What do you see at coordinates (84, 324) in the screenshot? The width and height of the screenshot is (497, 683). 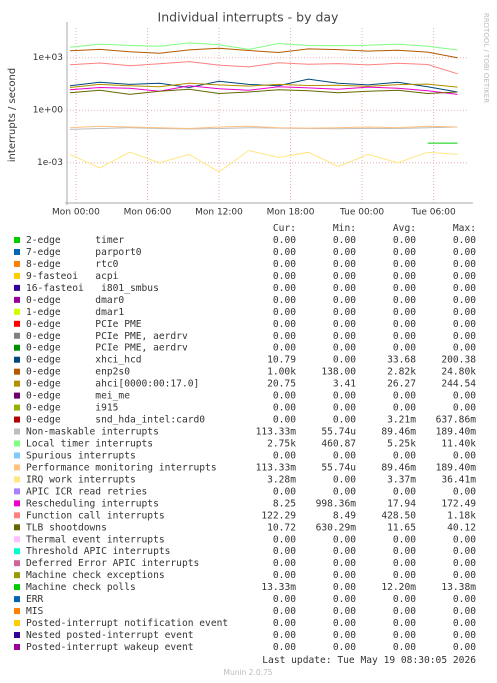 I see `legend-label: 0-edge PCIe PME` at bounding box center [84, 324].